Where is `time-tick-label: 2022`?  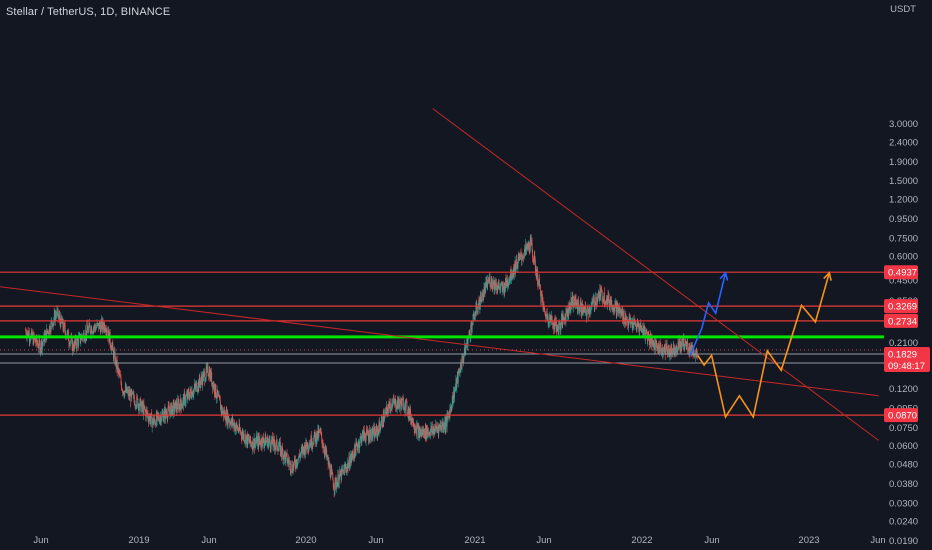
time-tick-label: 2022 is located at coordinates (641, 540).